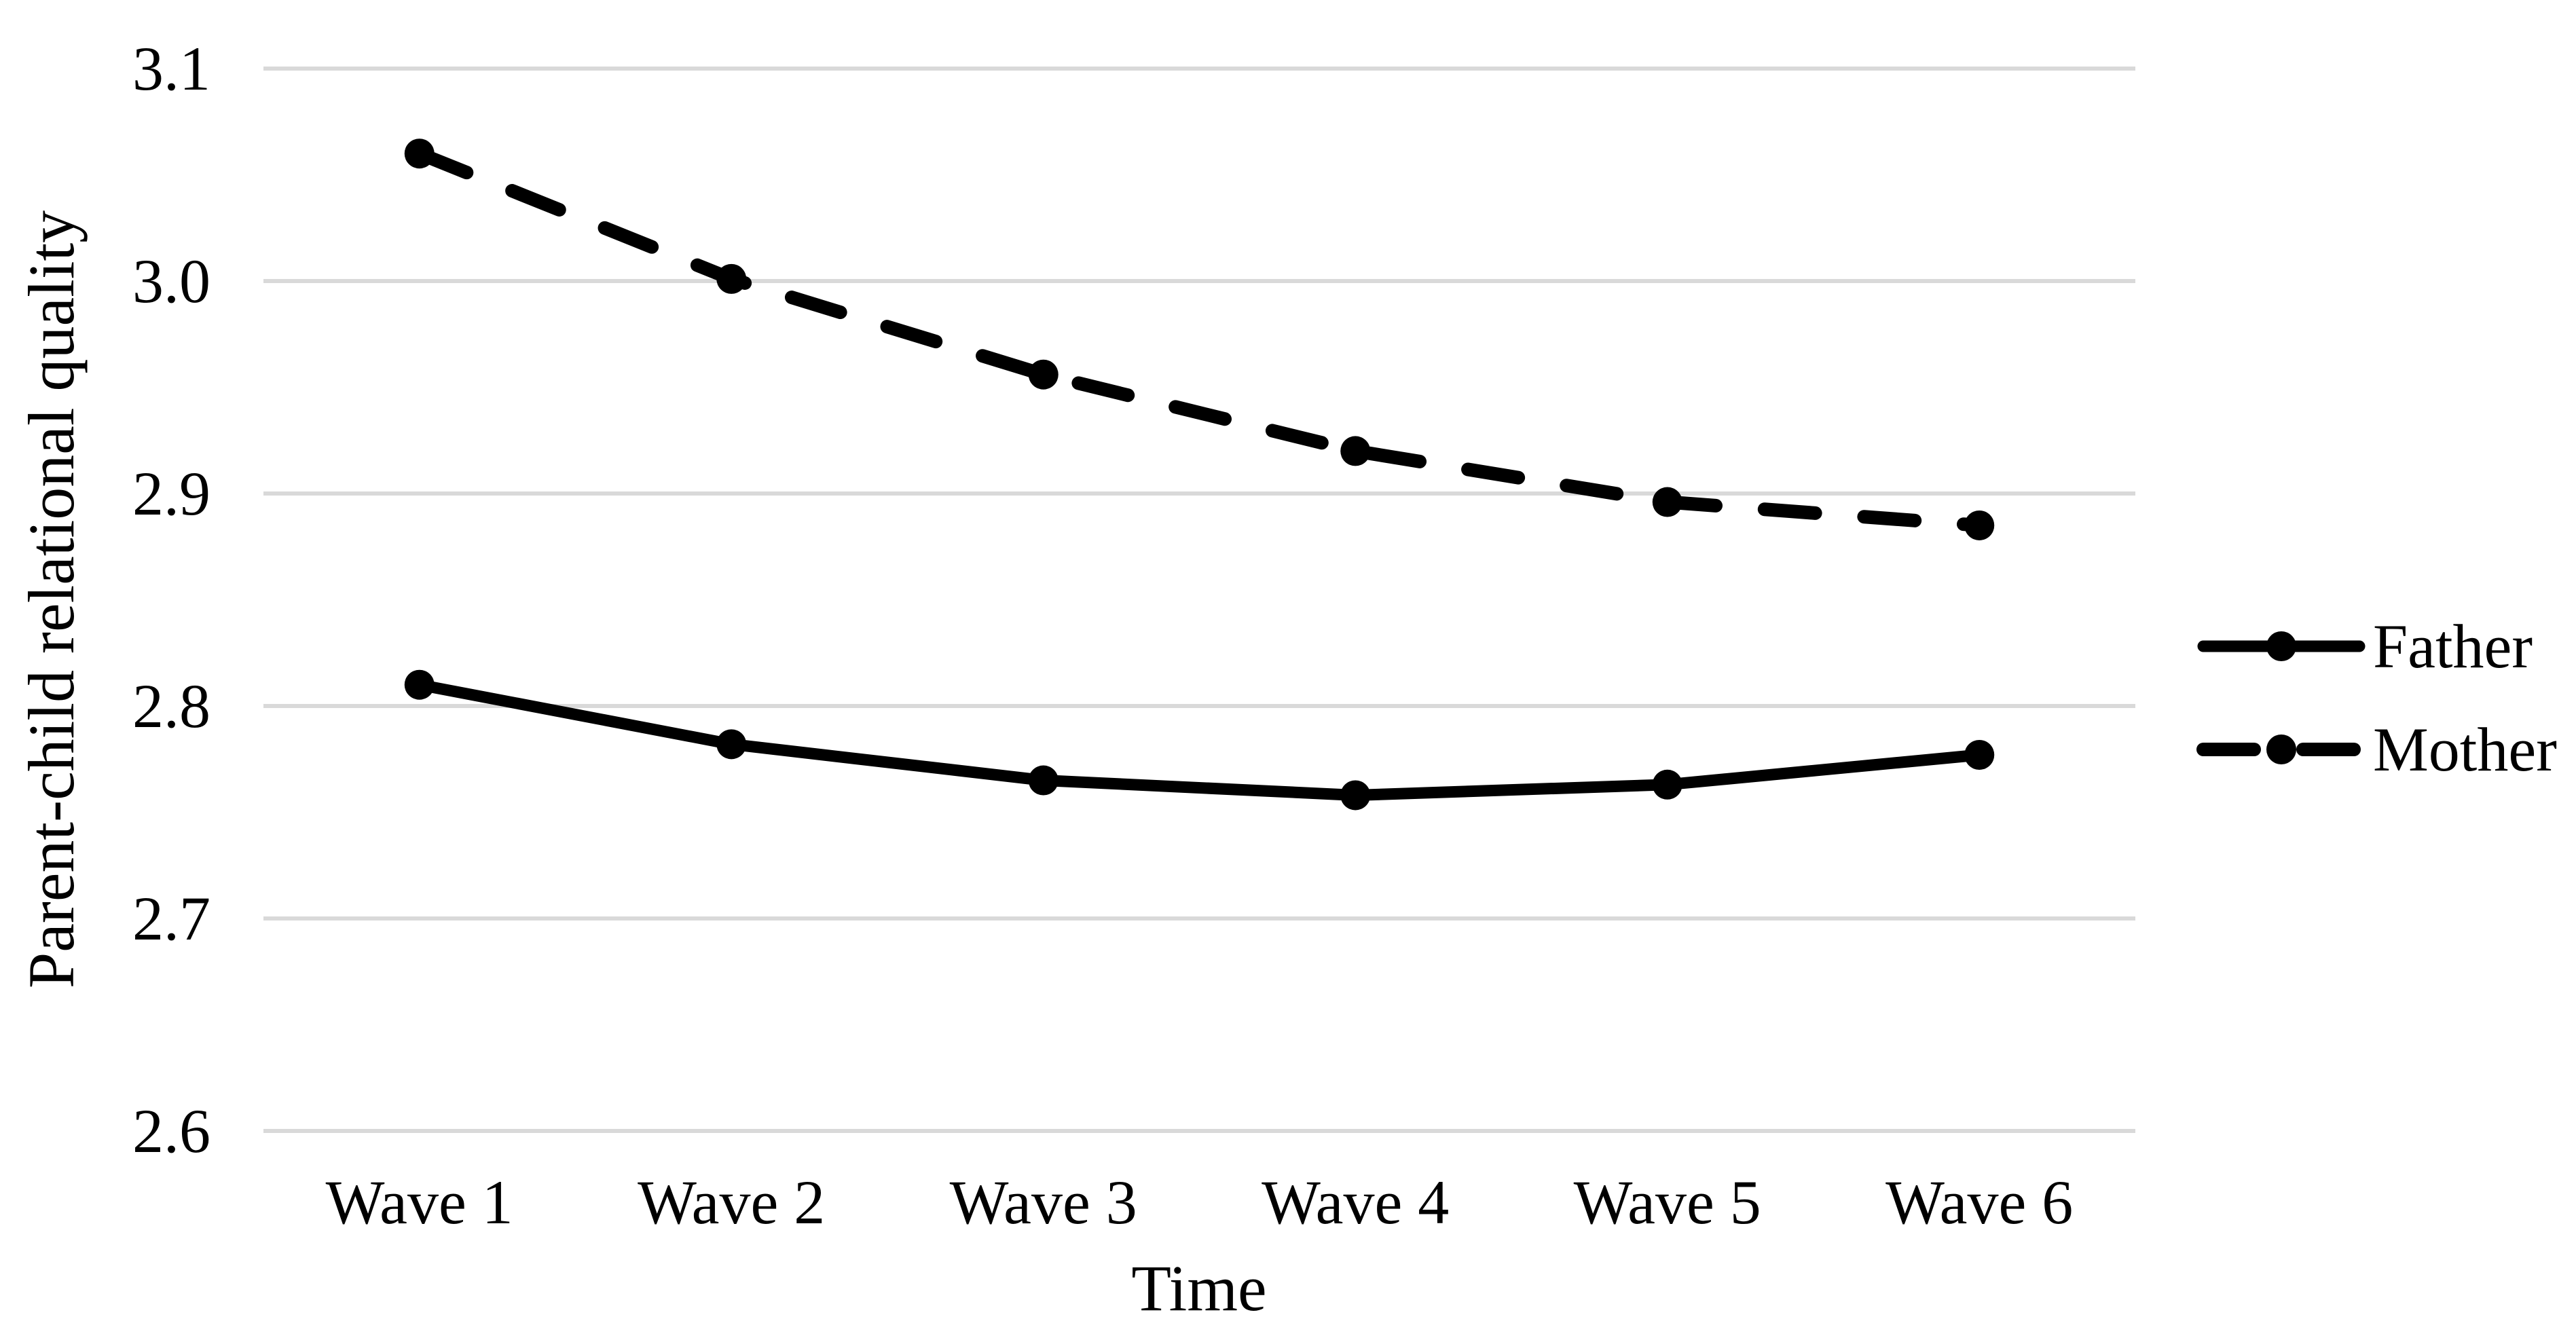  I want to click on legend: Father Mother, so click(2376, 698).